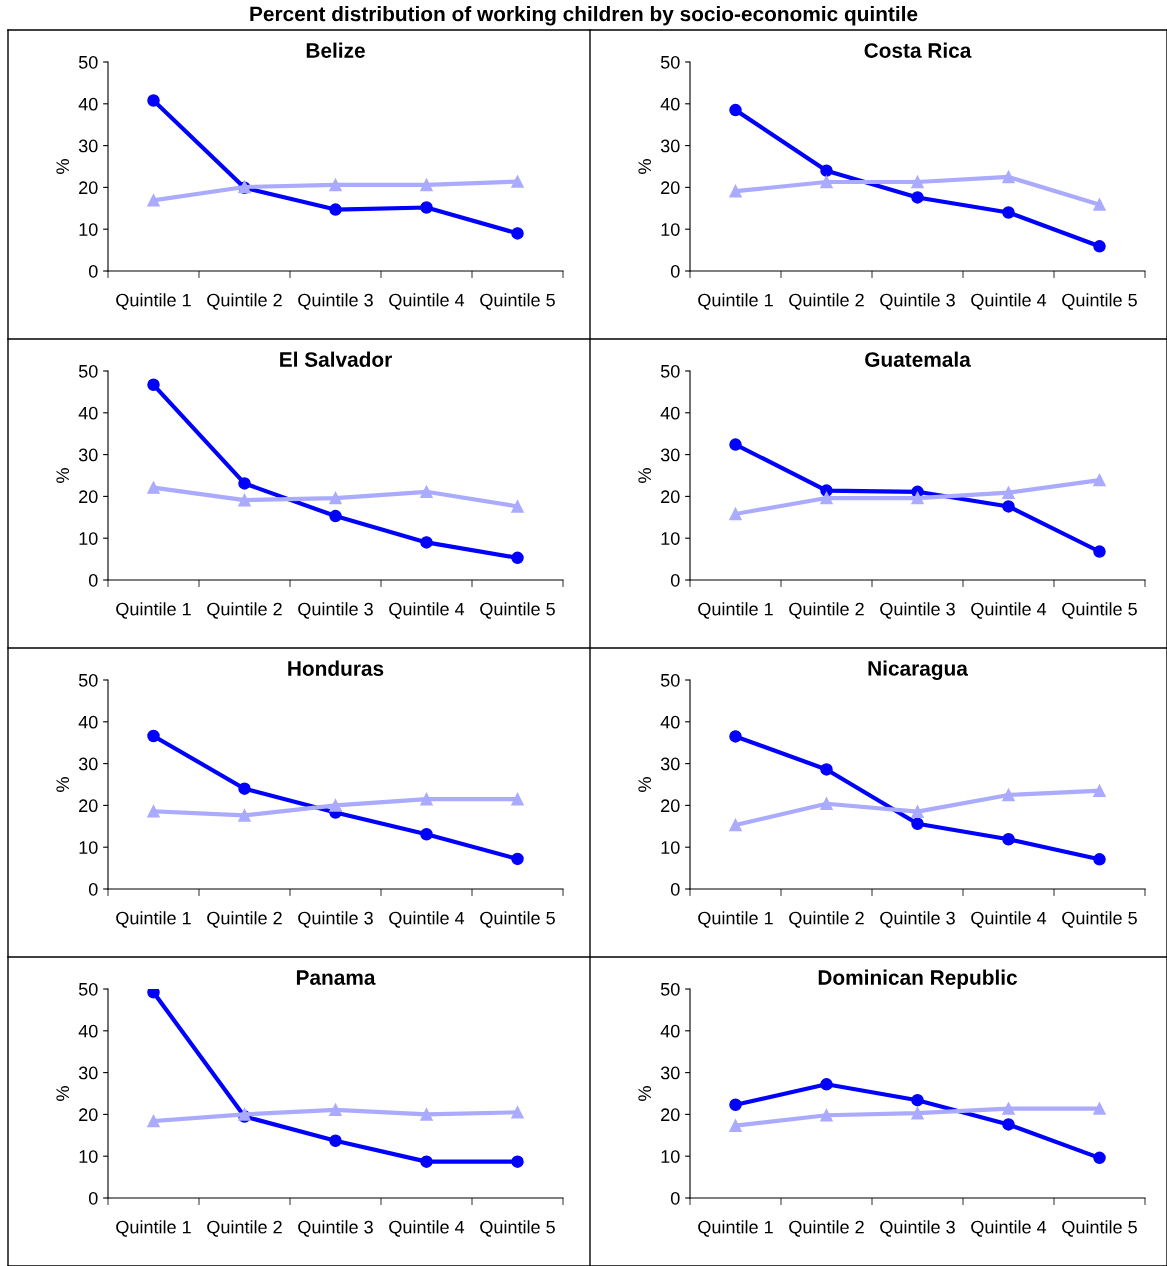 Image resolution: width=1167 pixels, height=1266 pixels. I want to click on chart-title: Nicaragua, so click(918, 670).